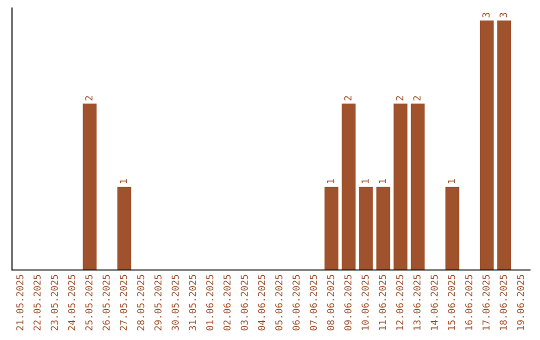 The height and width of the screenshot is (340, 540). Describe the element at coordinates (54, 302) in the screenshot. I see `x-tick-label: 23.05.2025` at that location.